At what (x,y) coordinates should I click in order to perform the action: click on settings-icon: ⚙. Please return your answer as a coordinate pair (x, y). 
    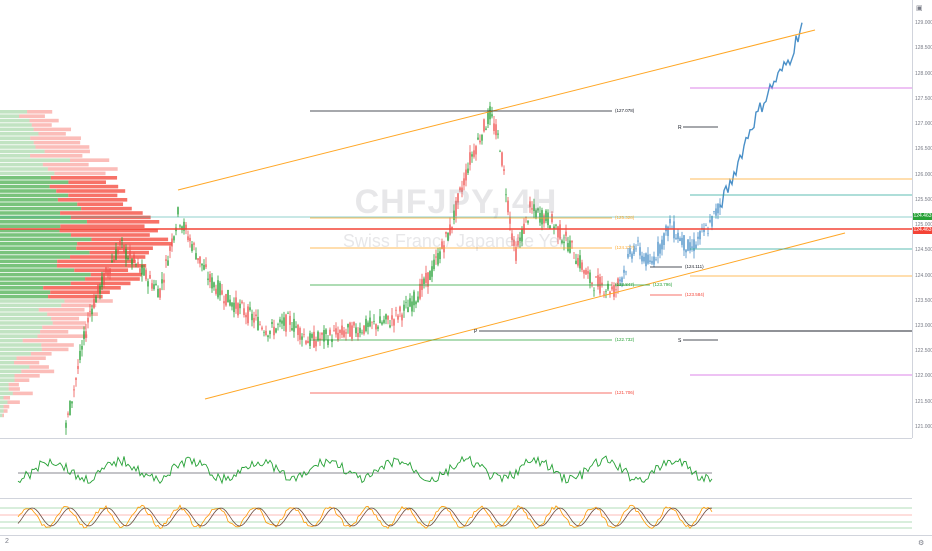
    Looking at the image, I should click on (921, 543).